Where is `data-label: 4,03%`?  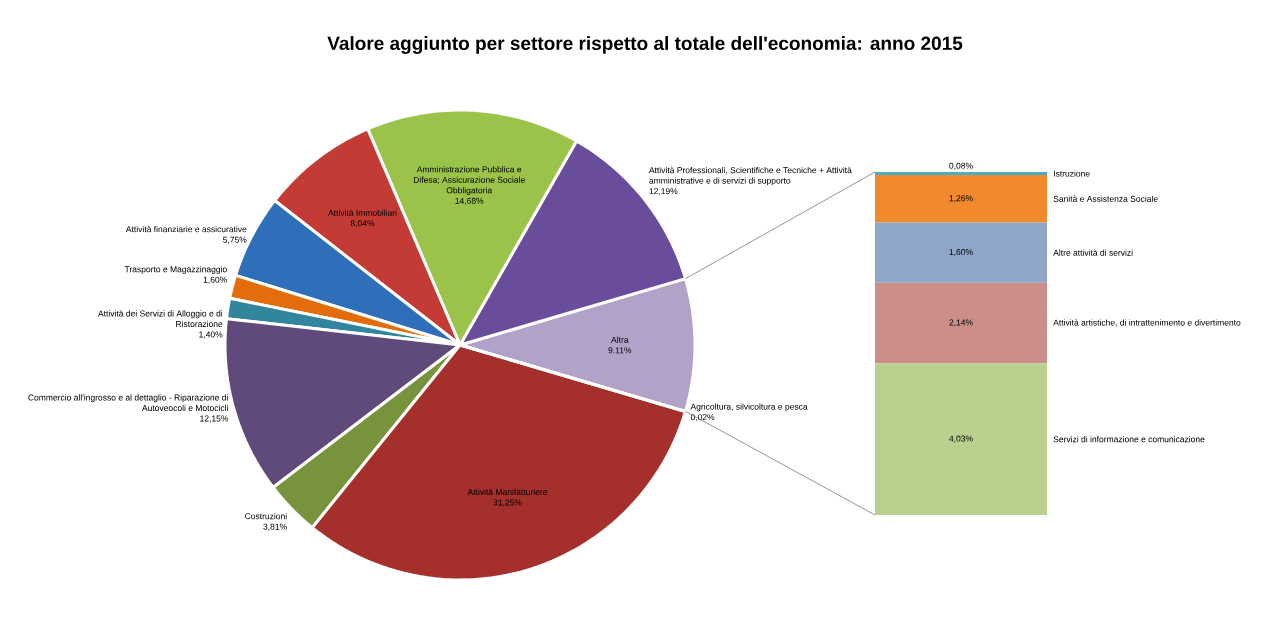 data-label: 4,03% is located at coordinates (961, 439).